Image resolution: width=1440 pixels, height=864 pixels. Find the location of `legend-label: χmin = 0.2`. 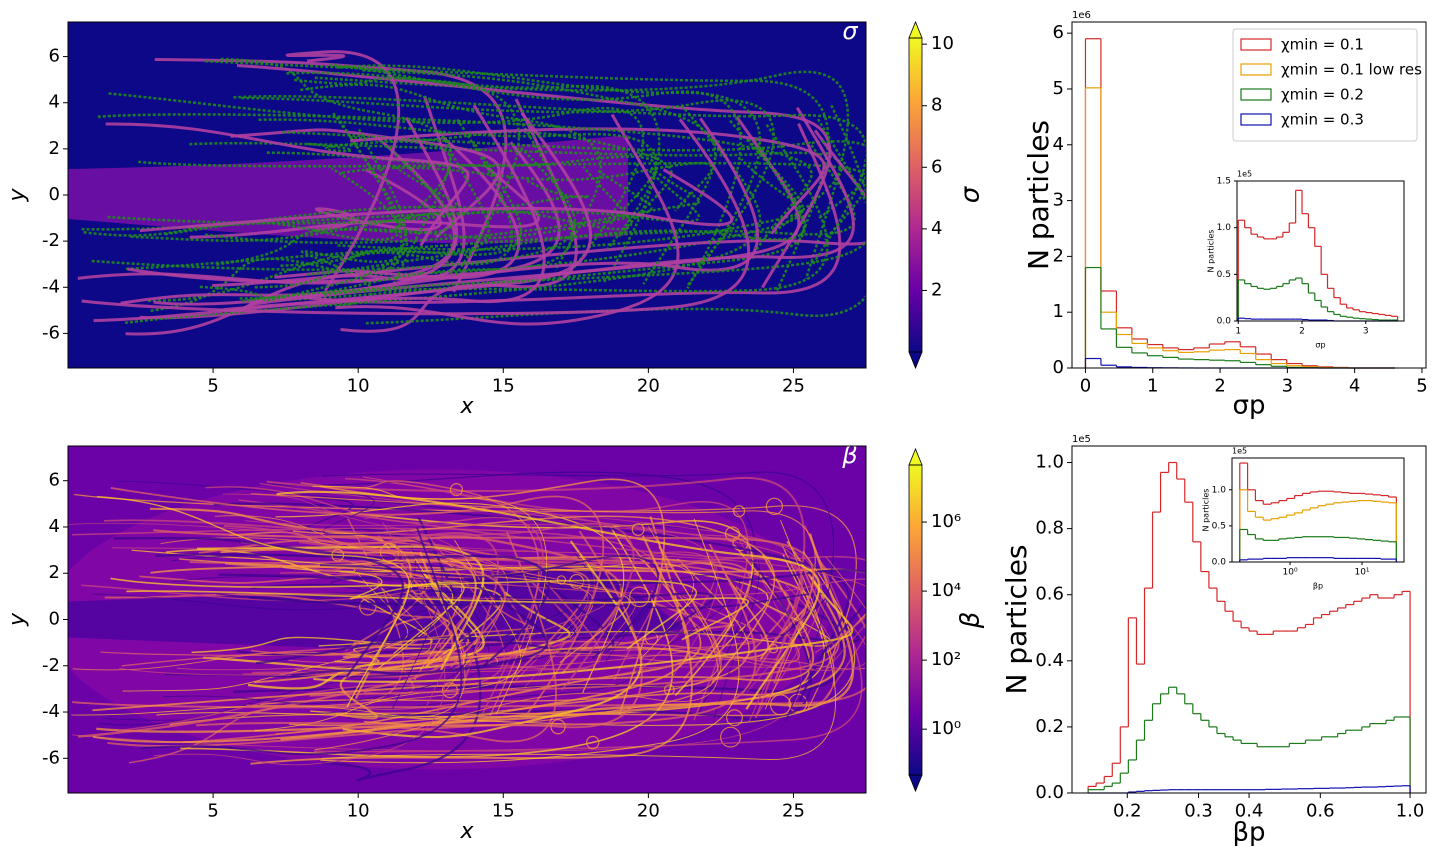

legend-label: χmin = 0.2 is located at coordinates (1322, 95).